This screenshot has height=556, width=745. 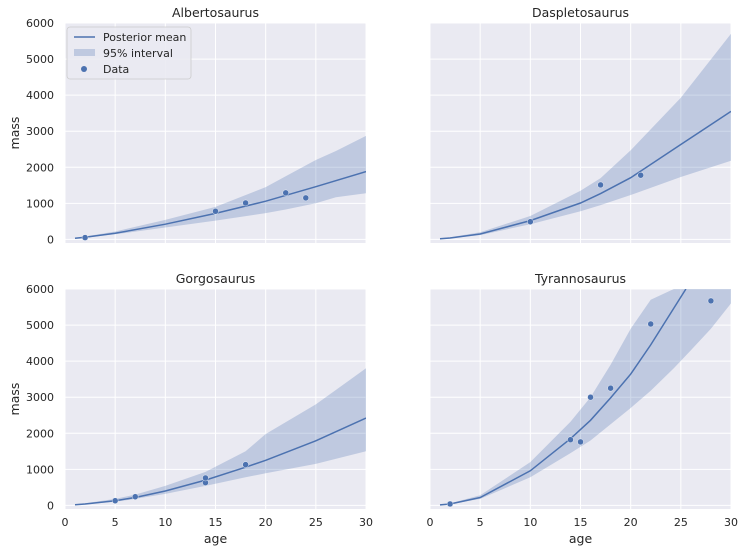 What do you see at coordinates (144, 37) in the screenshot?
I see `legend-entry-label: Posterior mean` at bounding box center [144, 37].